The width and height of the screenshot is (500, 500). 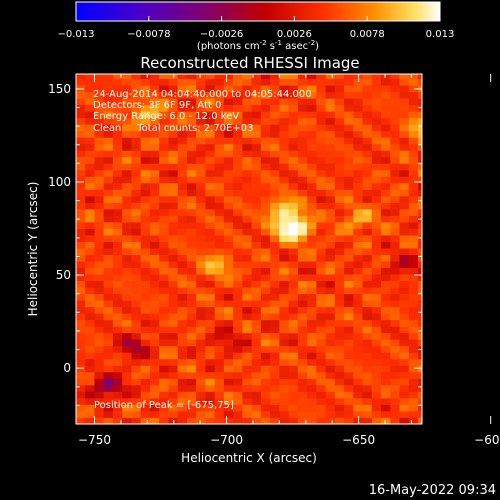 I want to click on colorbar-tick-label: −0.013, so click(x=75, y=34).